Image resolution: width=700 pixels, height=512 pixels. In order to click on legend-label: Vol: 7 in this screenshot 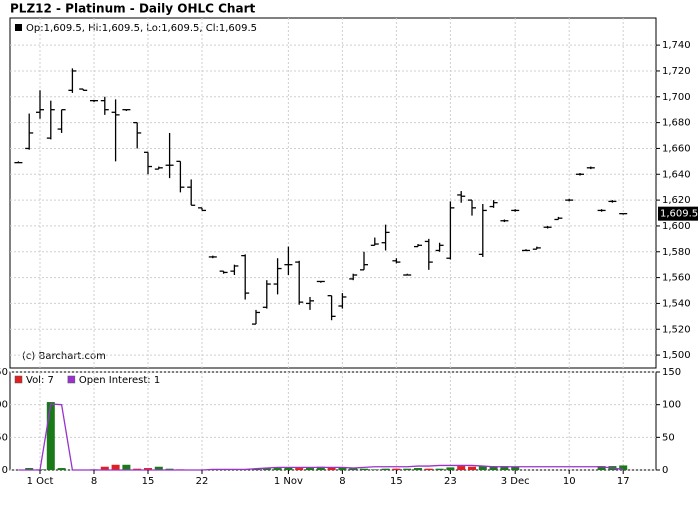, I will do `click(40, 380)`.